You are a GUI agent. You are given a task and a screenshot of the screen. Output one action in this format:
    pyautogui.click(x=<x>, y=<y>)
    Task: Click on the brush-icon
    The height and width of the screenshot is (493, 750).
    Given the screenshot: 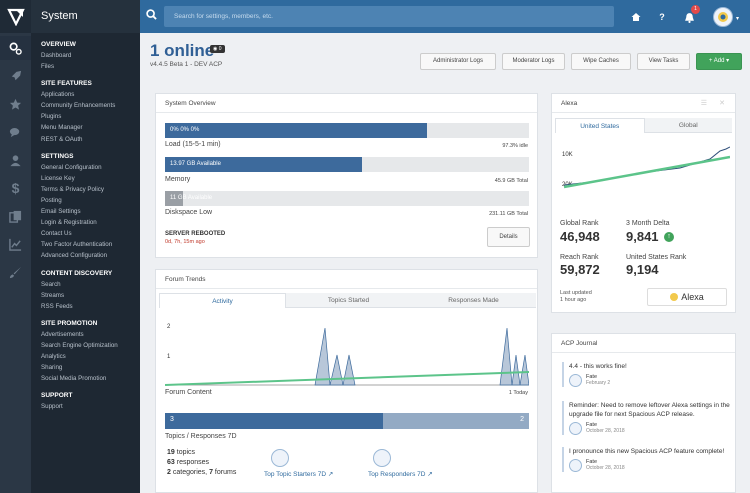 What is the action you would take?
    pyautogui.click(x=15, y=272)
    